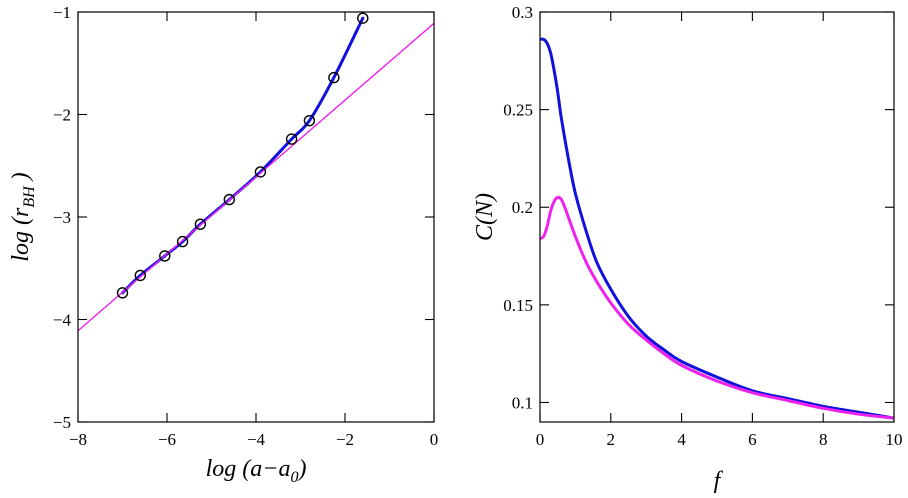  What do you see at coordinates (62, 320) in the screenshot?
I see `left-y-tick-label: −4` at bounding box center [62, 320].